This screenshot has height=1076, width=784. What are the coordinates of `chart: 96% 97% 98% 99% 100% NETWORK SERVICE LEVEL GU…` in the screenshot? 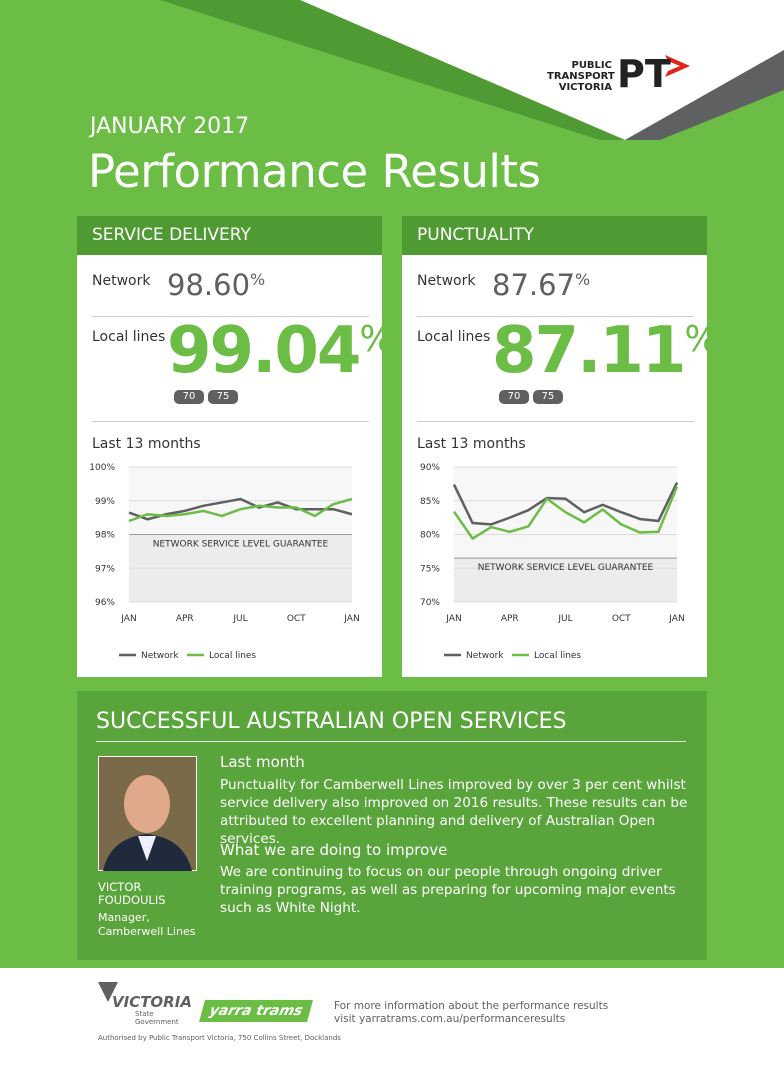 It's located at (224, 562).